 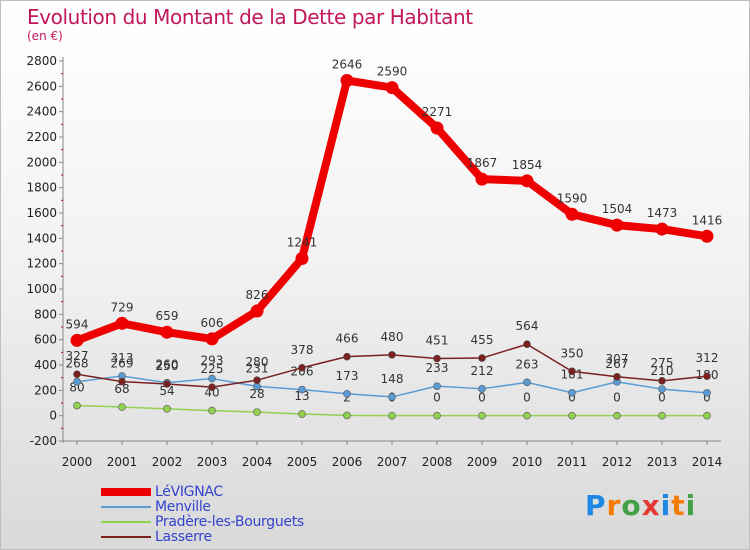 What do you see at coordinates (167, 462) in the screenshot?
I see `x-tick-label: 2002` at bounding box center [167, 462].